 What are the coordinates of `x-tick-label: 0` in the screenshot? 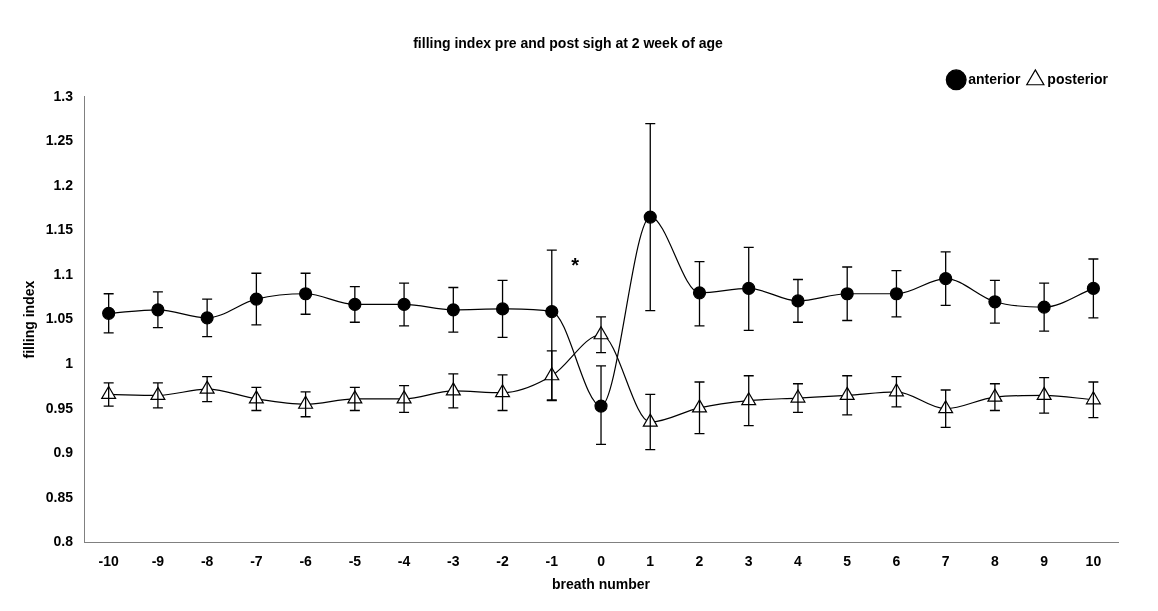 It's located at (601, 560).